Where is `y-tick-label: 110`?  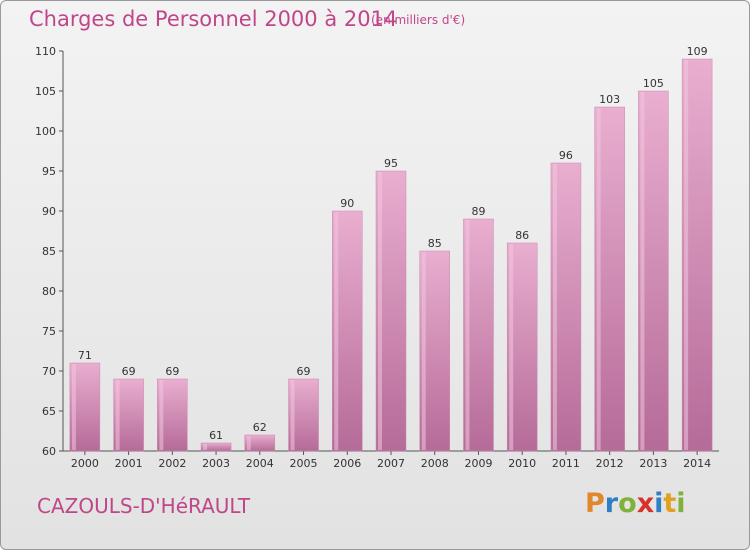
y-tick-label: 110 is located at coordinates (45, 51).